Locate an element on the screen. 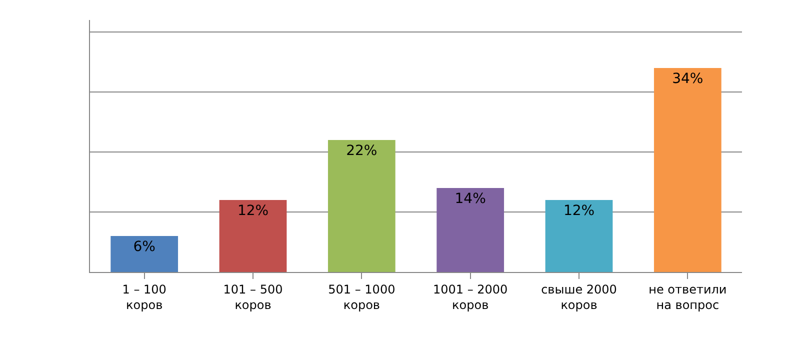 Image resolution: width=812 pixels, height=352 pixels. data-label: 14% is located at coordinates (470, 199).